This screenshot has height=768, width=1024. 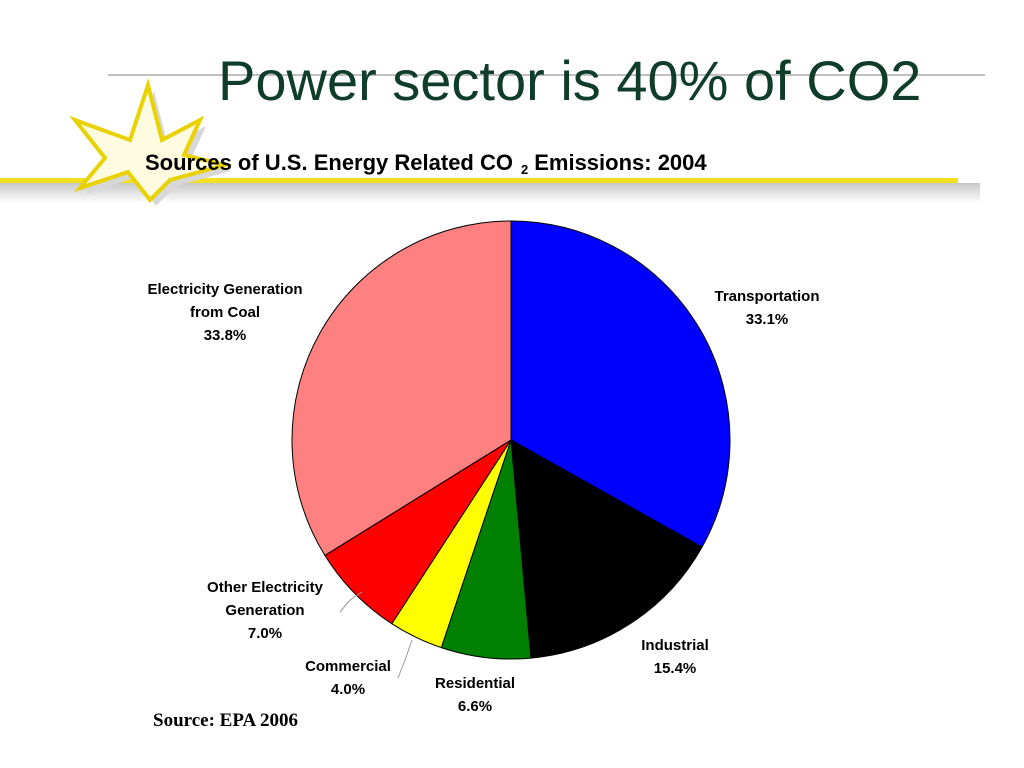 I want to click on pie-label-4-line-0: Other Electricity, so click(x=265, y=587).